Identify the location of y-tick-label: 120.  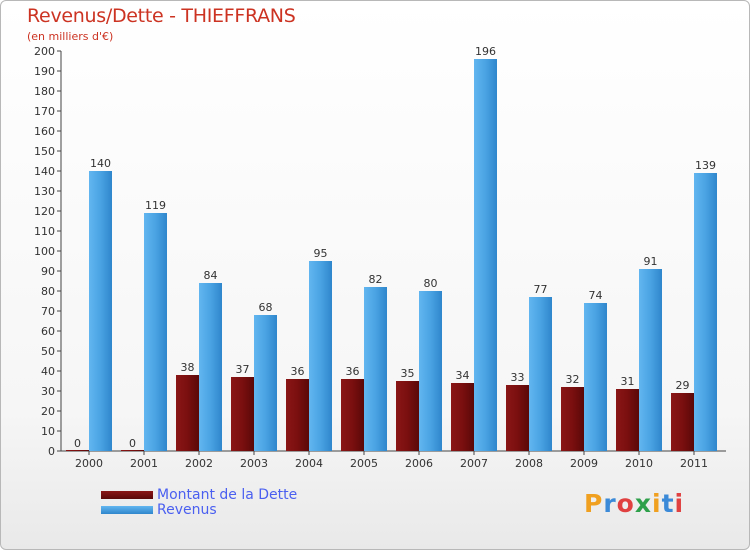
(44, 211).